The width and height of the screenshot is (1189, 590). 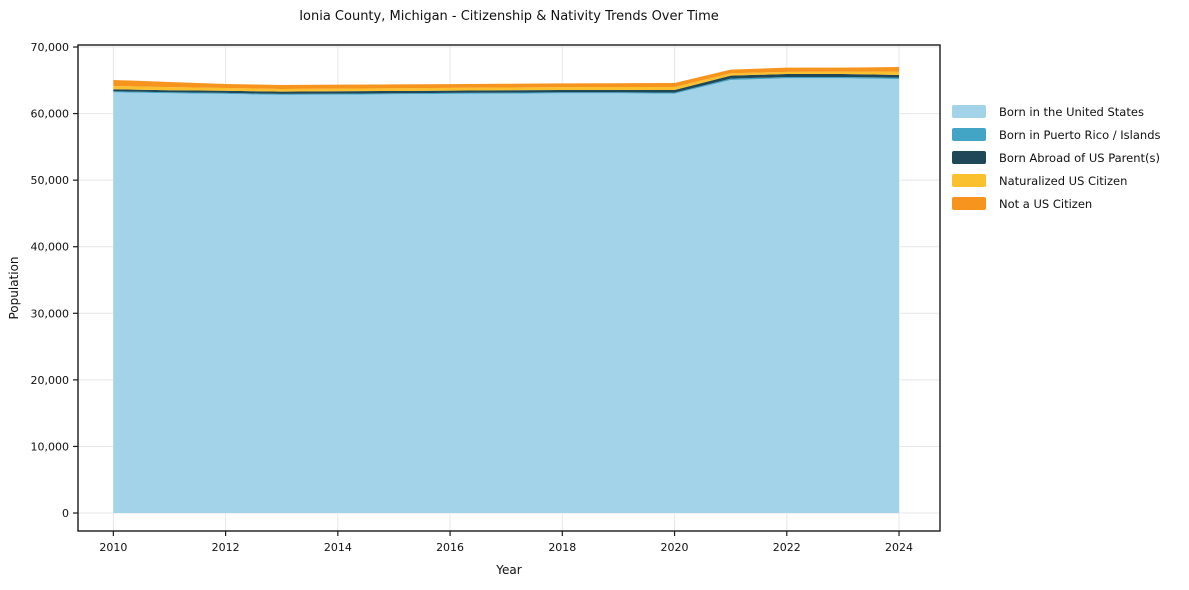 What do you see at coordinates (338, 547) in the screenshot?
I see `x-tick-label: 2014` at bounding box center [338, 547].